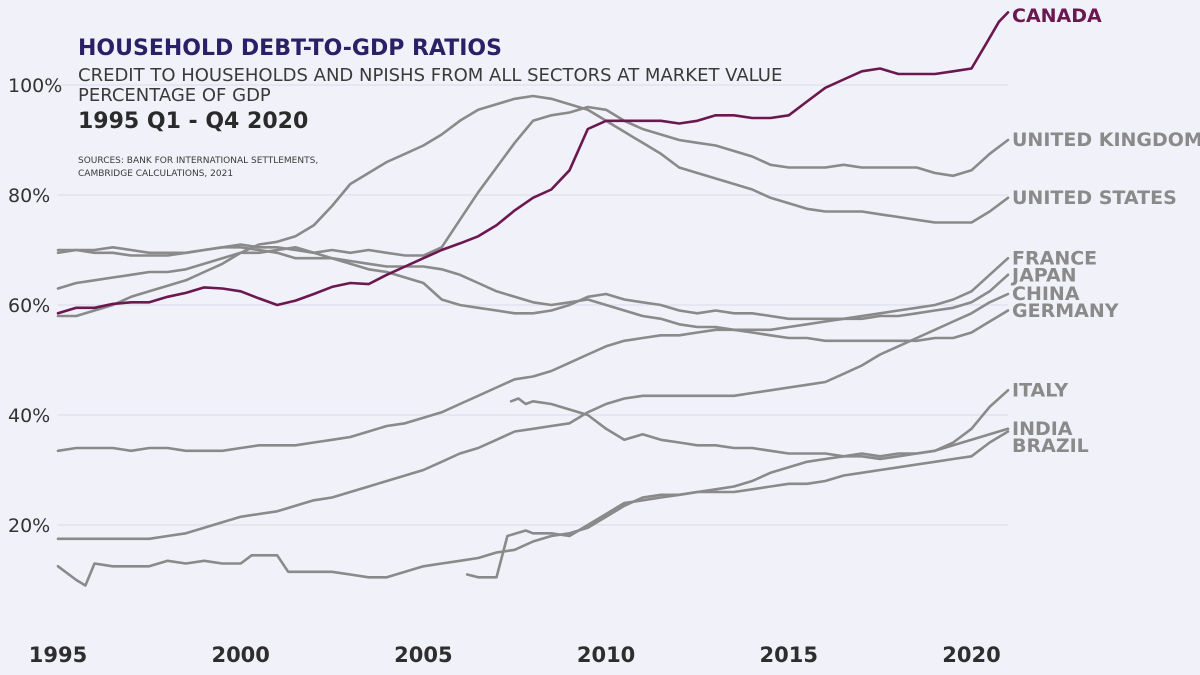 The height and width of the screenshot is (675, 1200). Describe the element at coordinates (29, 306) in the screenshot. I see `y-tick-label-60: 60%` at that location.